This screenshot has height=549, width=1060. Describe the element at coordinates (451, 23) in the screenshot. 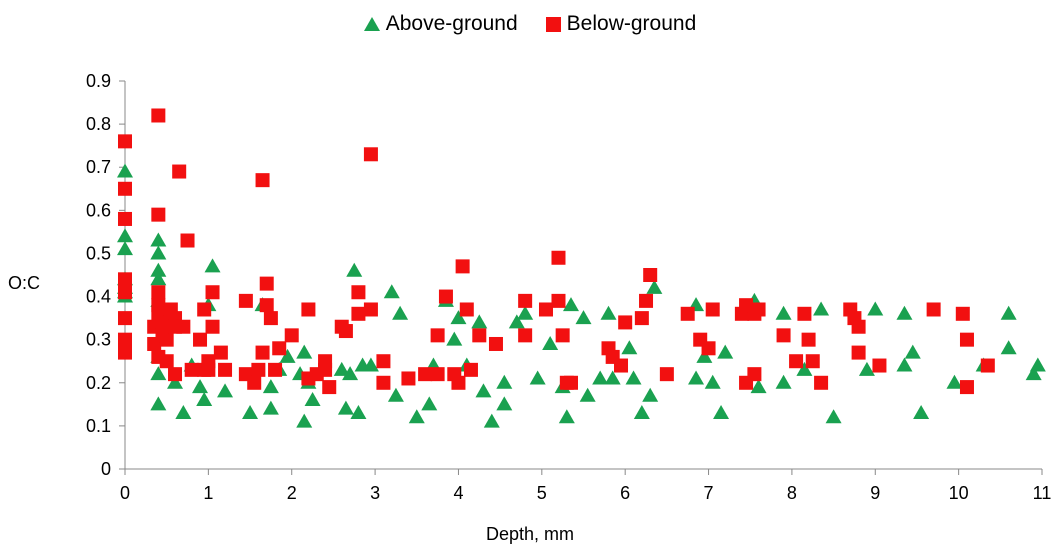

I see `legend-label-above-ground: Above-ground` at that location.